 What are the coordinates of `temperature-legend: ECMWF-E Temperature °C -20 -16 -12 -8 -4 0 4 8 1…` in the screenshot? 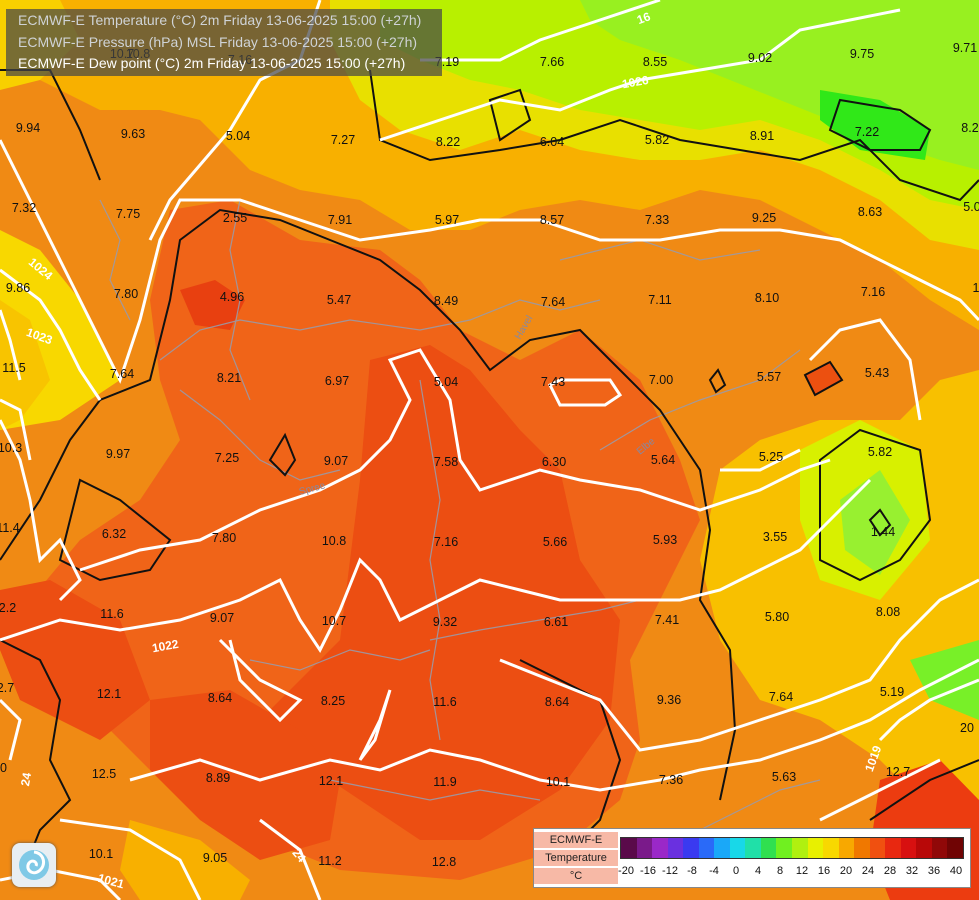 It's located at (752, 858).